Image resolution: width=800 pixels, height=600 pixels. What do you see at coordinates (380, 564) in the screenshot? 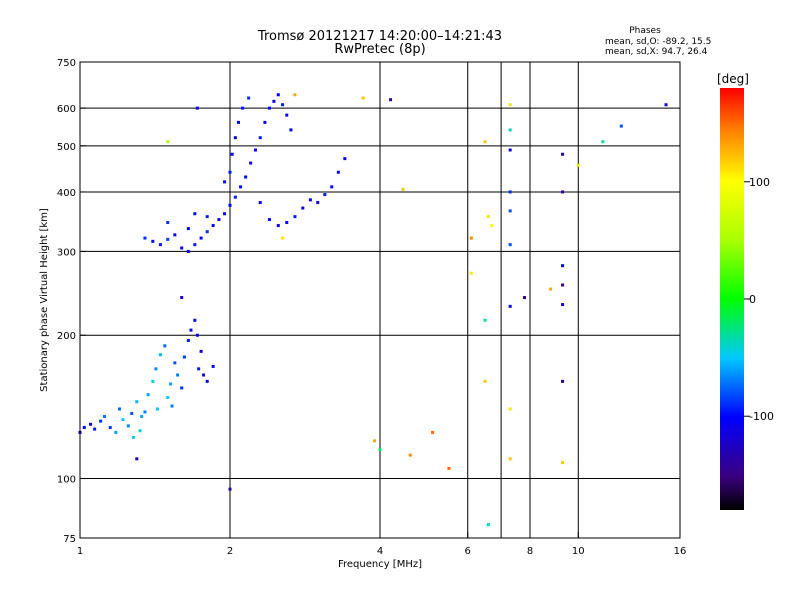
I see `x-axis-label: Frequency [MHz]` at bounding box center [380, 564].